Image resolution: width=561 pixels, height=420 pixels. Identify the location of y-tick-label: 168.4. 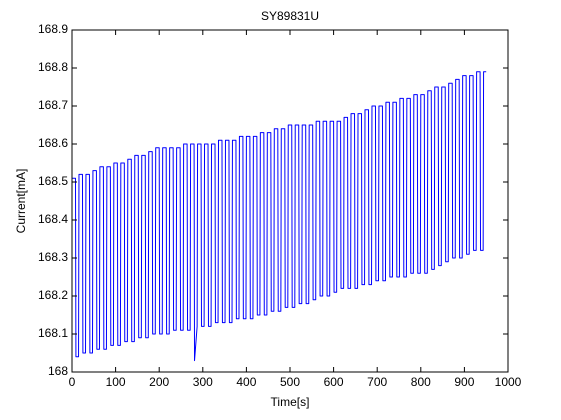
(53, 219).